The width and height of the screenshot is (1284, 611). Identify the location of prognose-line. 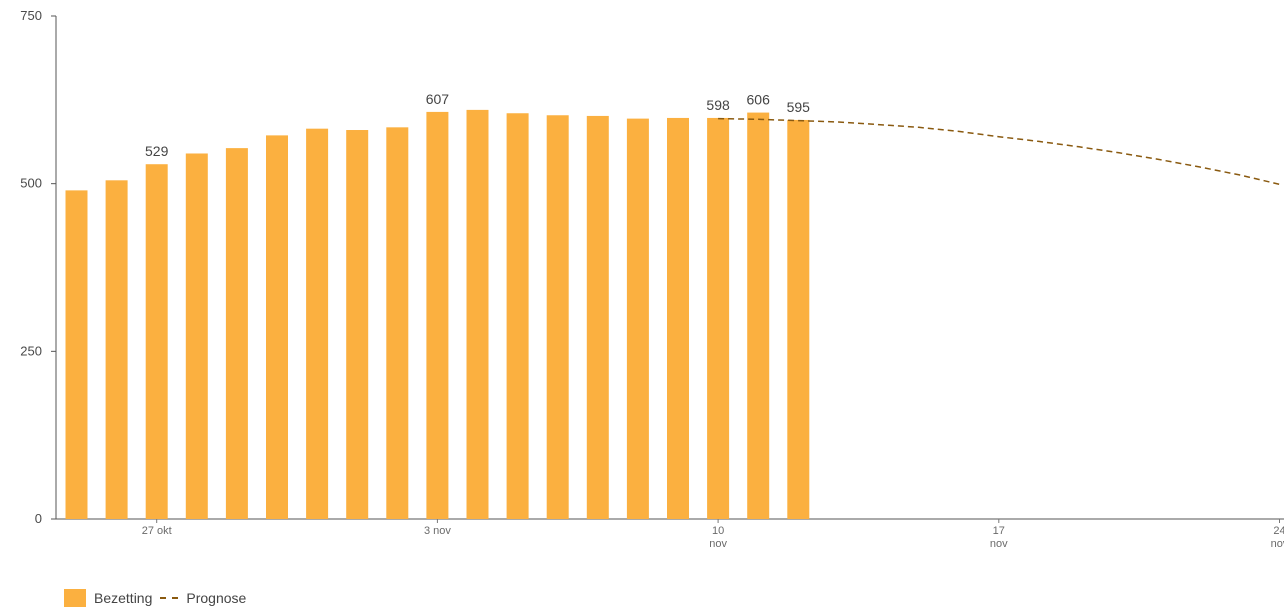
(999, 151).